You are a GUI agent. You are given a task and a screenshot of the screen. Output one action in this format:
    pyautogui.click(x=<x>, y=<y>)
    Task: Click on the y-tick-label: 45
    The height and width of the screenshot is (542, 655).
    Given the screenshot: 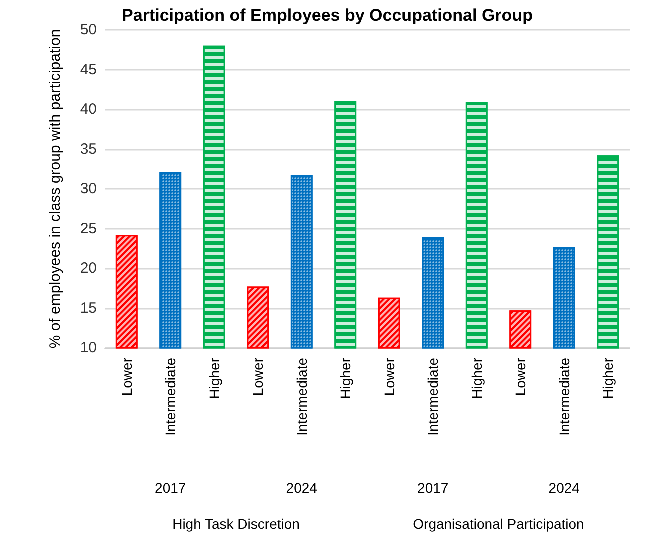 What is the action you would take?
    pyautogui.click(x=88, y=69)
    